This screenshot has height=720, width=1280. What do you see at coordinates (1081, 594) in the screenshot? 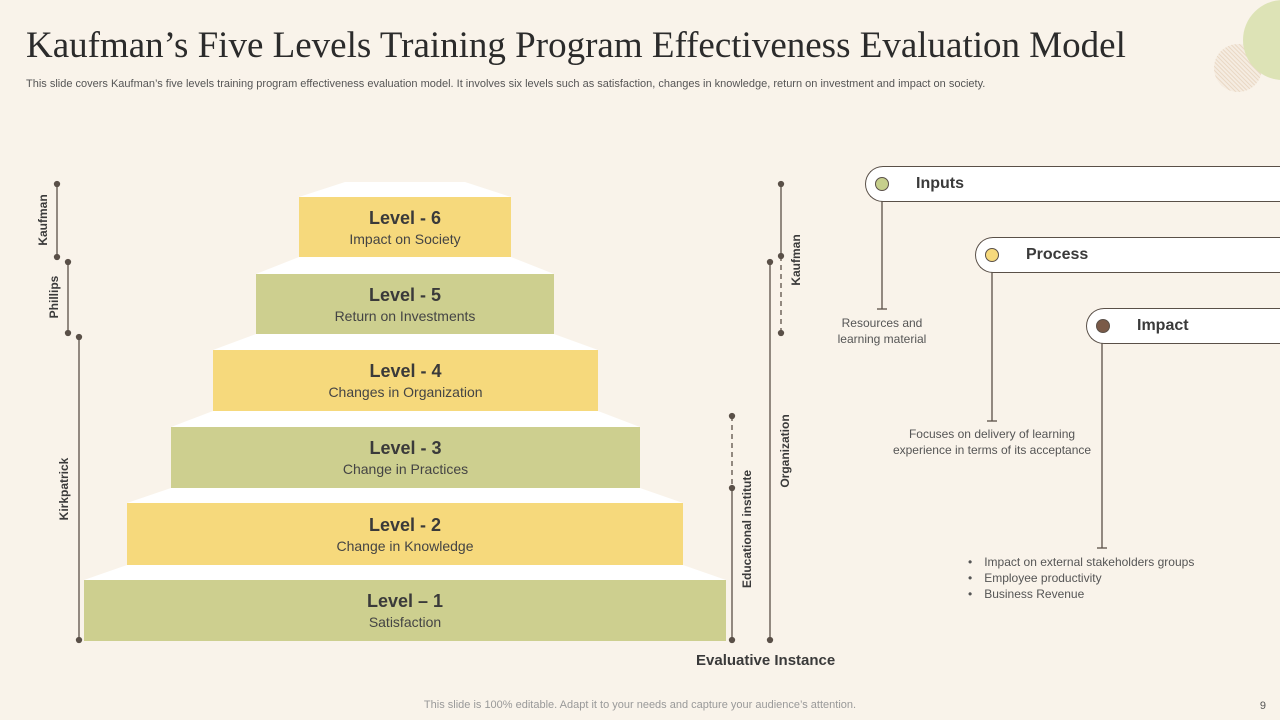
I see `bullet-item: Business Revenue` at bounding box center [1081, 594].